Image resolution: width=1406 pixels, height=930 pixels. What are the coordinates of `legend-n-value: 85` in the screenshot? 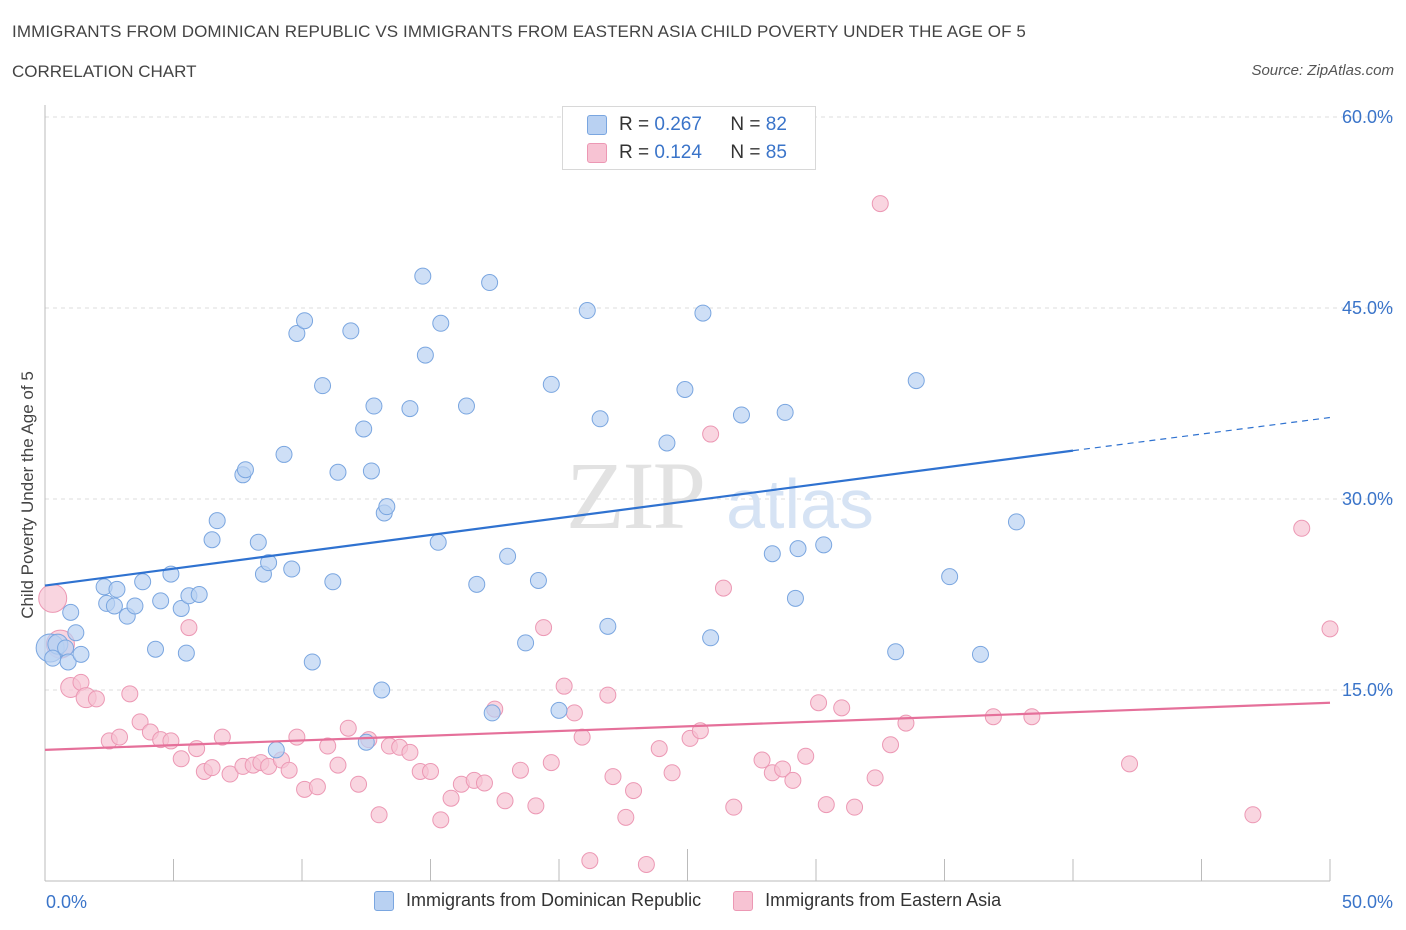 It's located at (776, 152).